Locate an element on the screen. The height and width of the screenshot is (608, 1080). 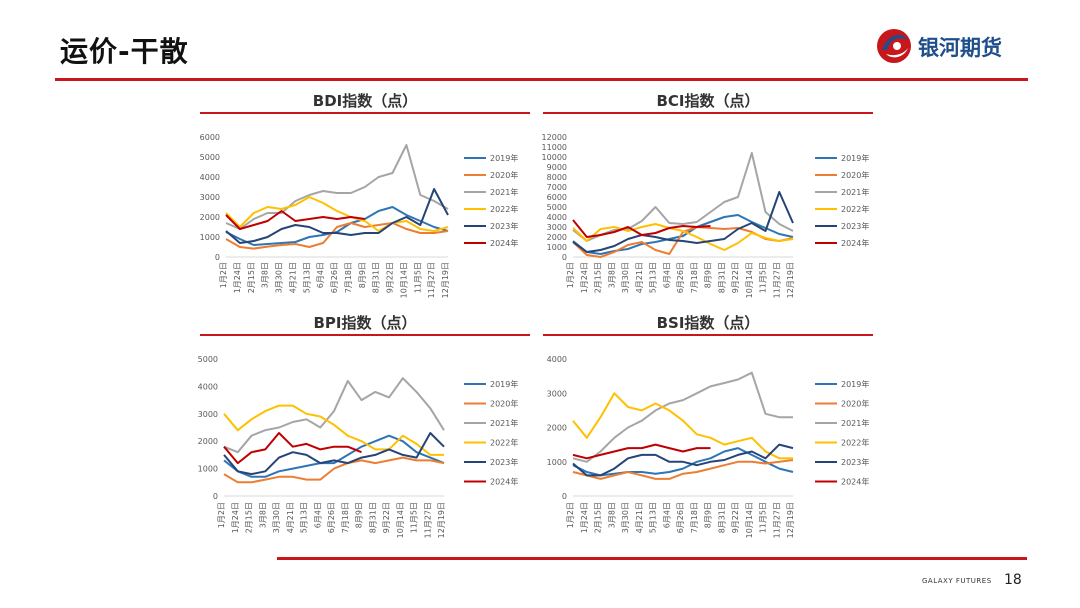
y-tick-label: 10000 is located at coordinates (554, 157).